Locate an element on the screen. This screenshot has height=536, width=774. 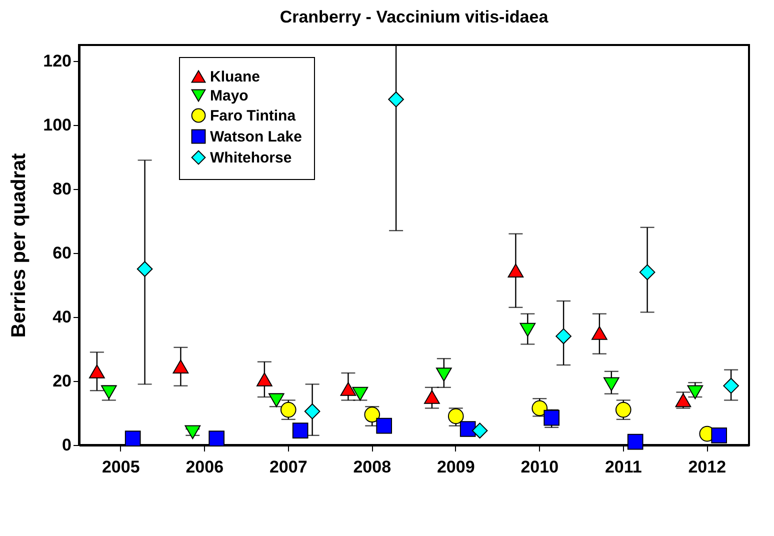
y-tick-label: 0 is located at coordinates (67, 445).